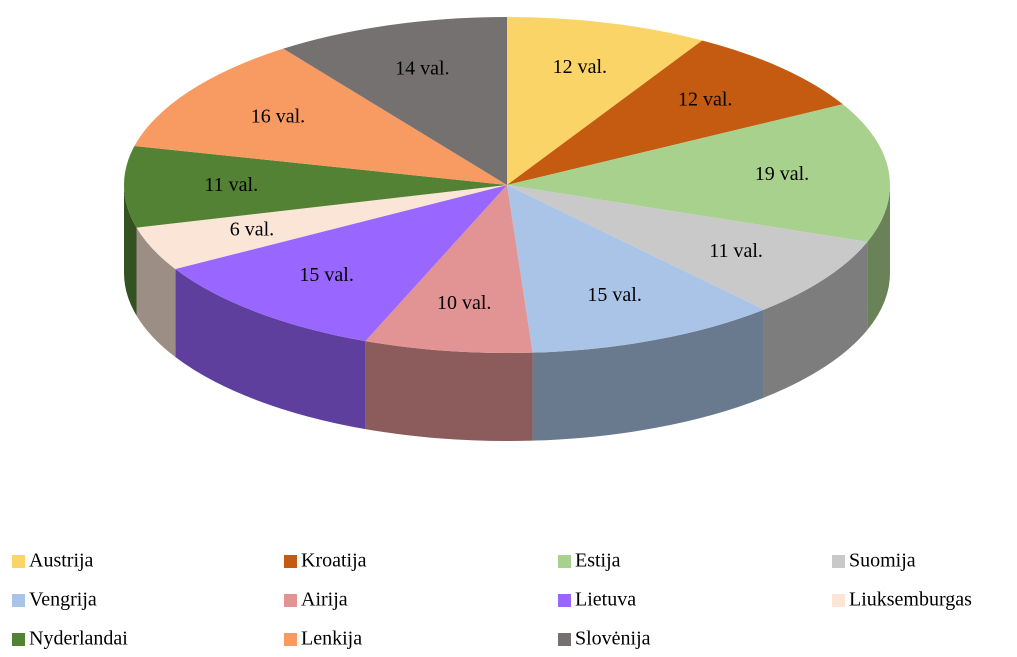 The width and height of the screenshot is (1017, 657). Describe the element at coordinates (252, 230) in the screenshot. I see `data-label: 6 val.` at that location.